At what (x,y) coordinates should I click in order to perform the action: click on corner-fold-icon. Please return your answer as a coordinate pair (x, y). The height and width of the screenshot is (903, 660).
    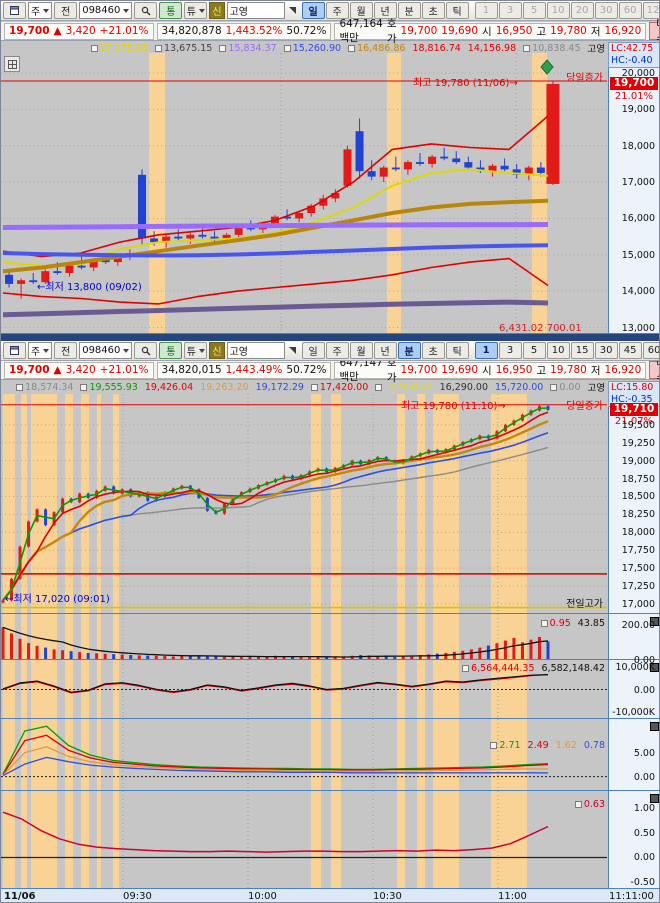
    Looking at the image, I should click on (292, 350).